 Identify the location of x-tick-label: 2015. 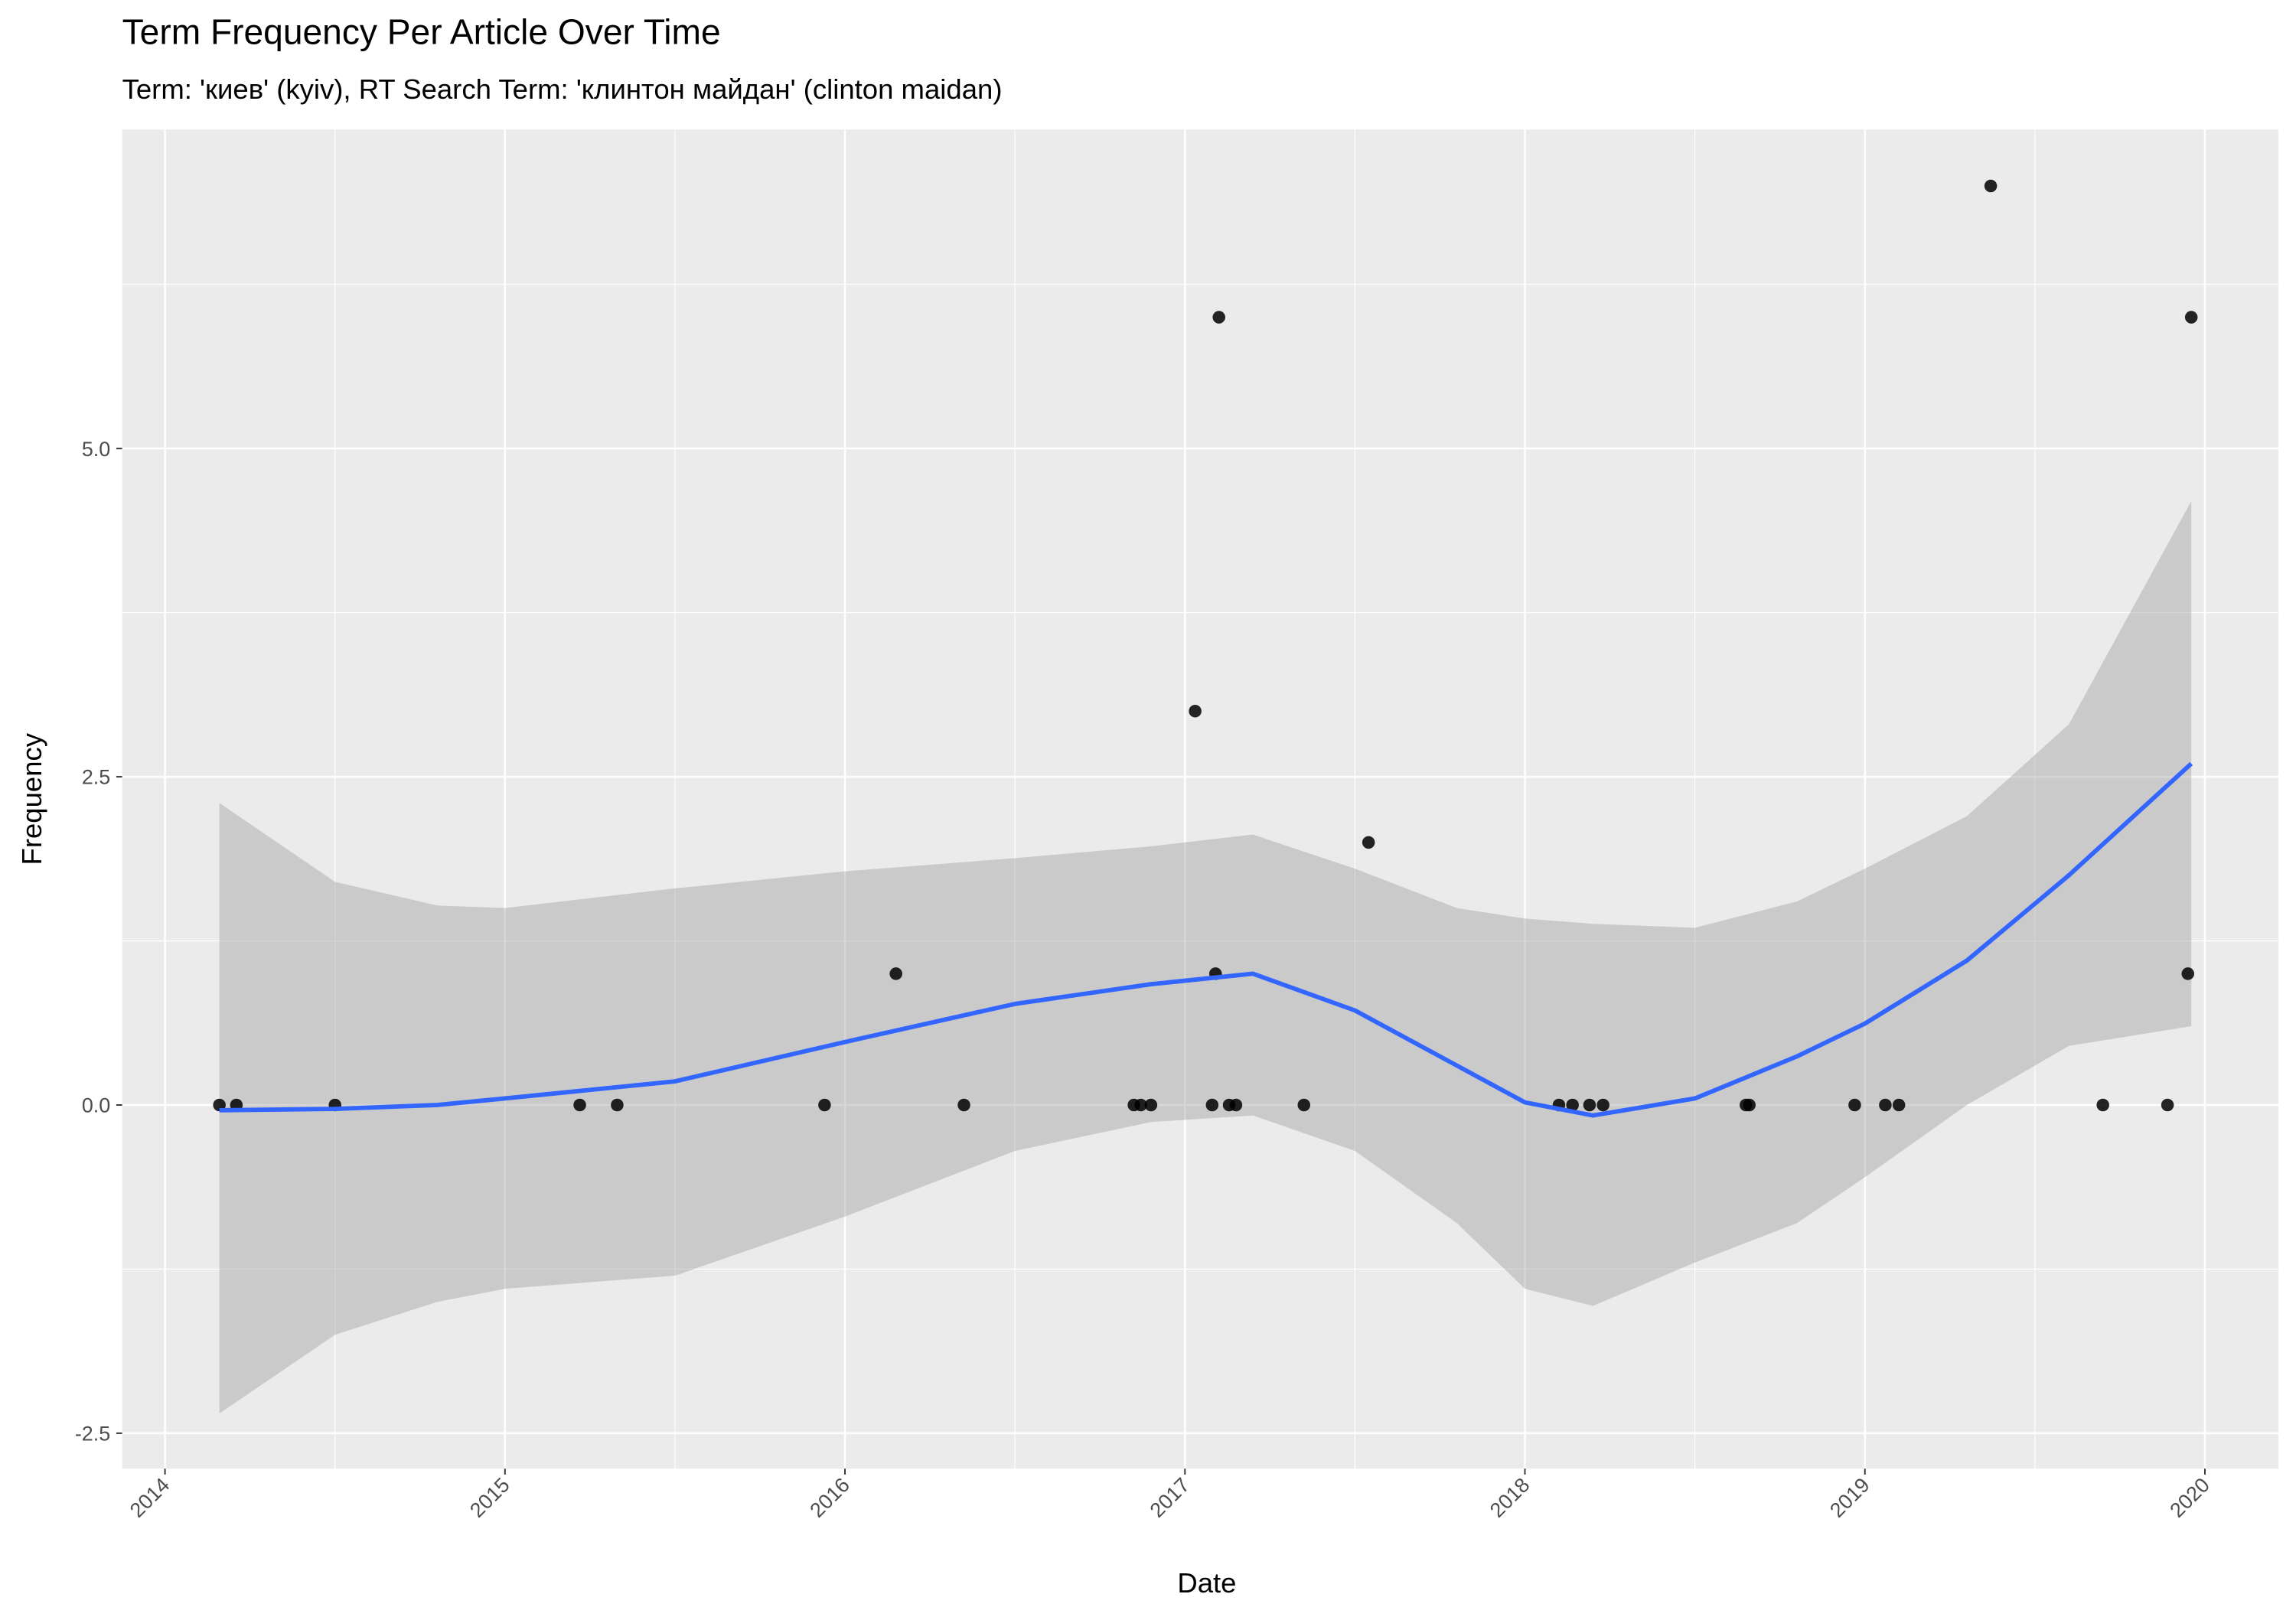
(489, 1497).